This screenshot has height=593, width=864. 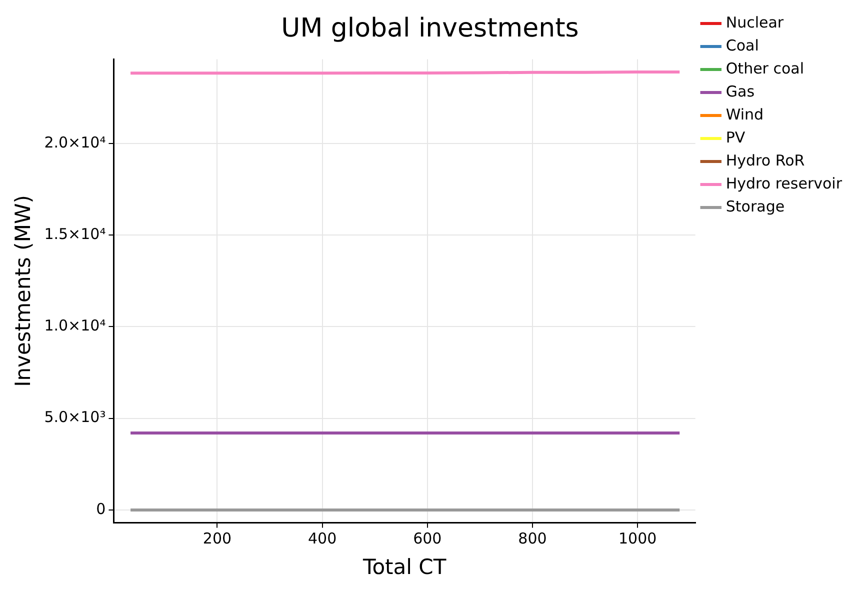 I want to click on legend-label: Nuclear, so click(x=755, y=22).